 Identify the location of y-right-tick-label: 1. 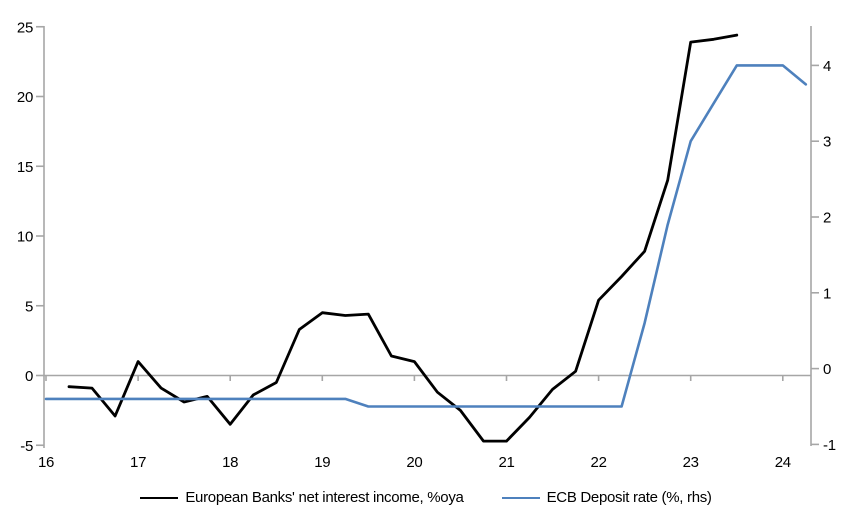
(827, 293).